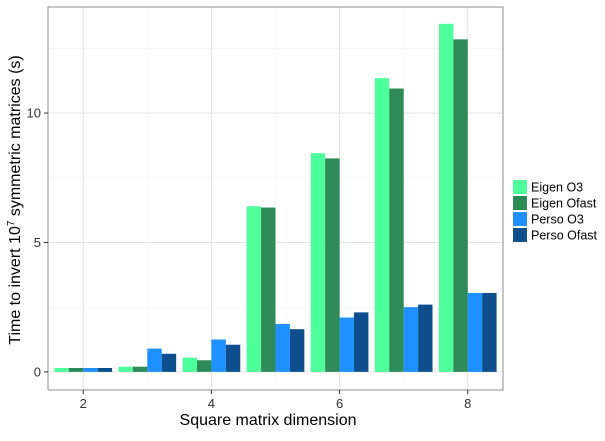  What do you see at coordinates (15, 137) in the screenshot?
I see `y-axis-title-suffix: symmetric matrices (s)` at bounding box center [15, 137].